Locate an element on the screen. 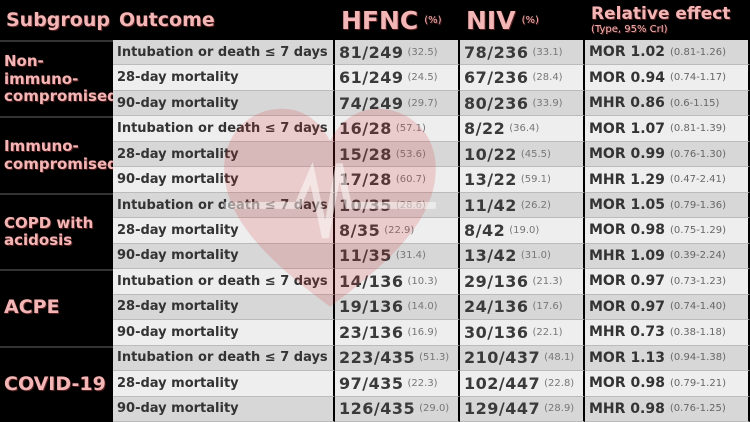  percent-text: (31.0) is located at coordinates (535, 256).